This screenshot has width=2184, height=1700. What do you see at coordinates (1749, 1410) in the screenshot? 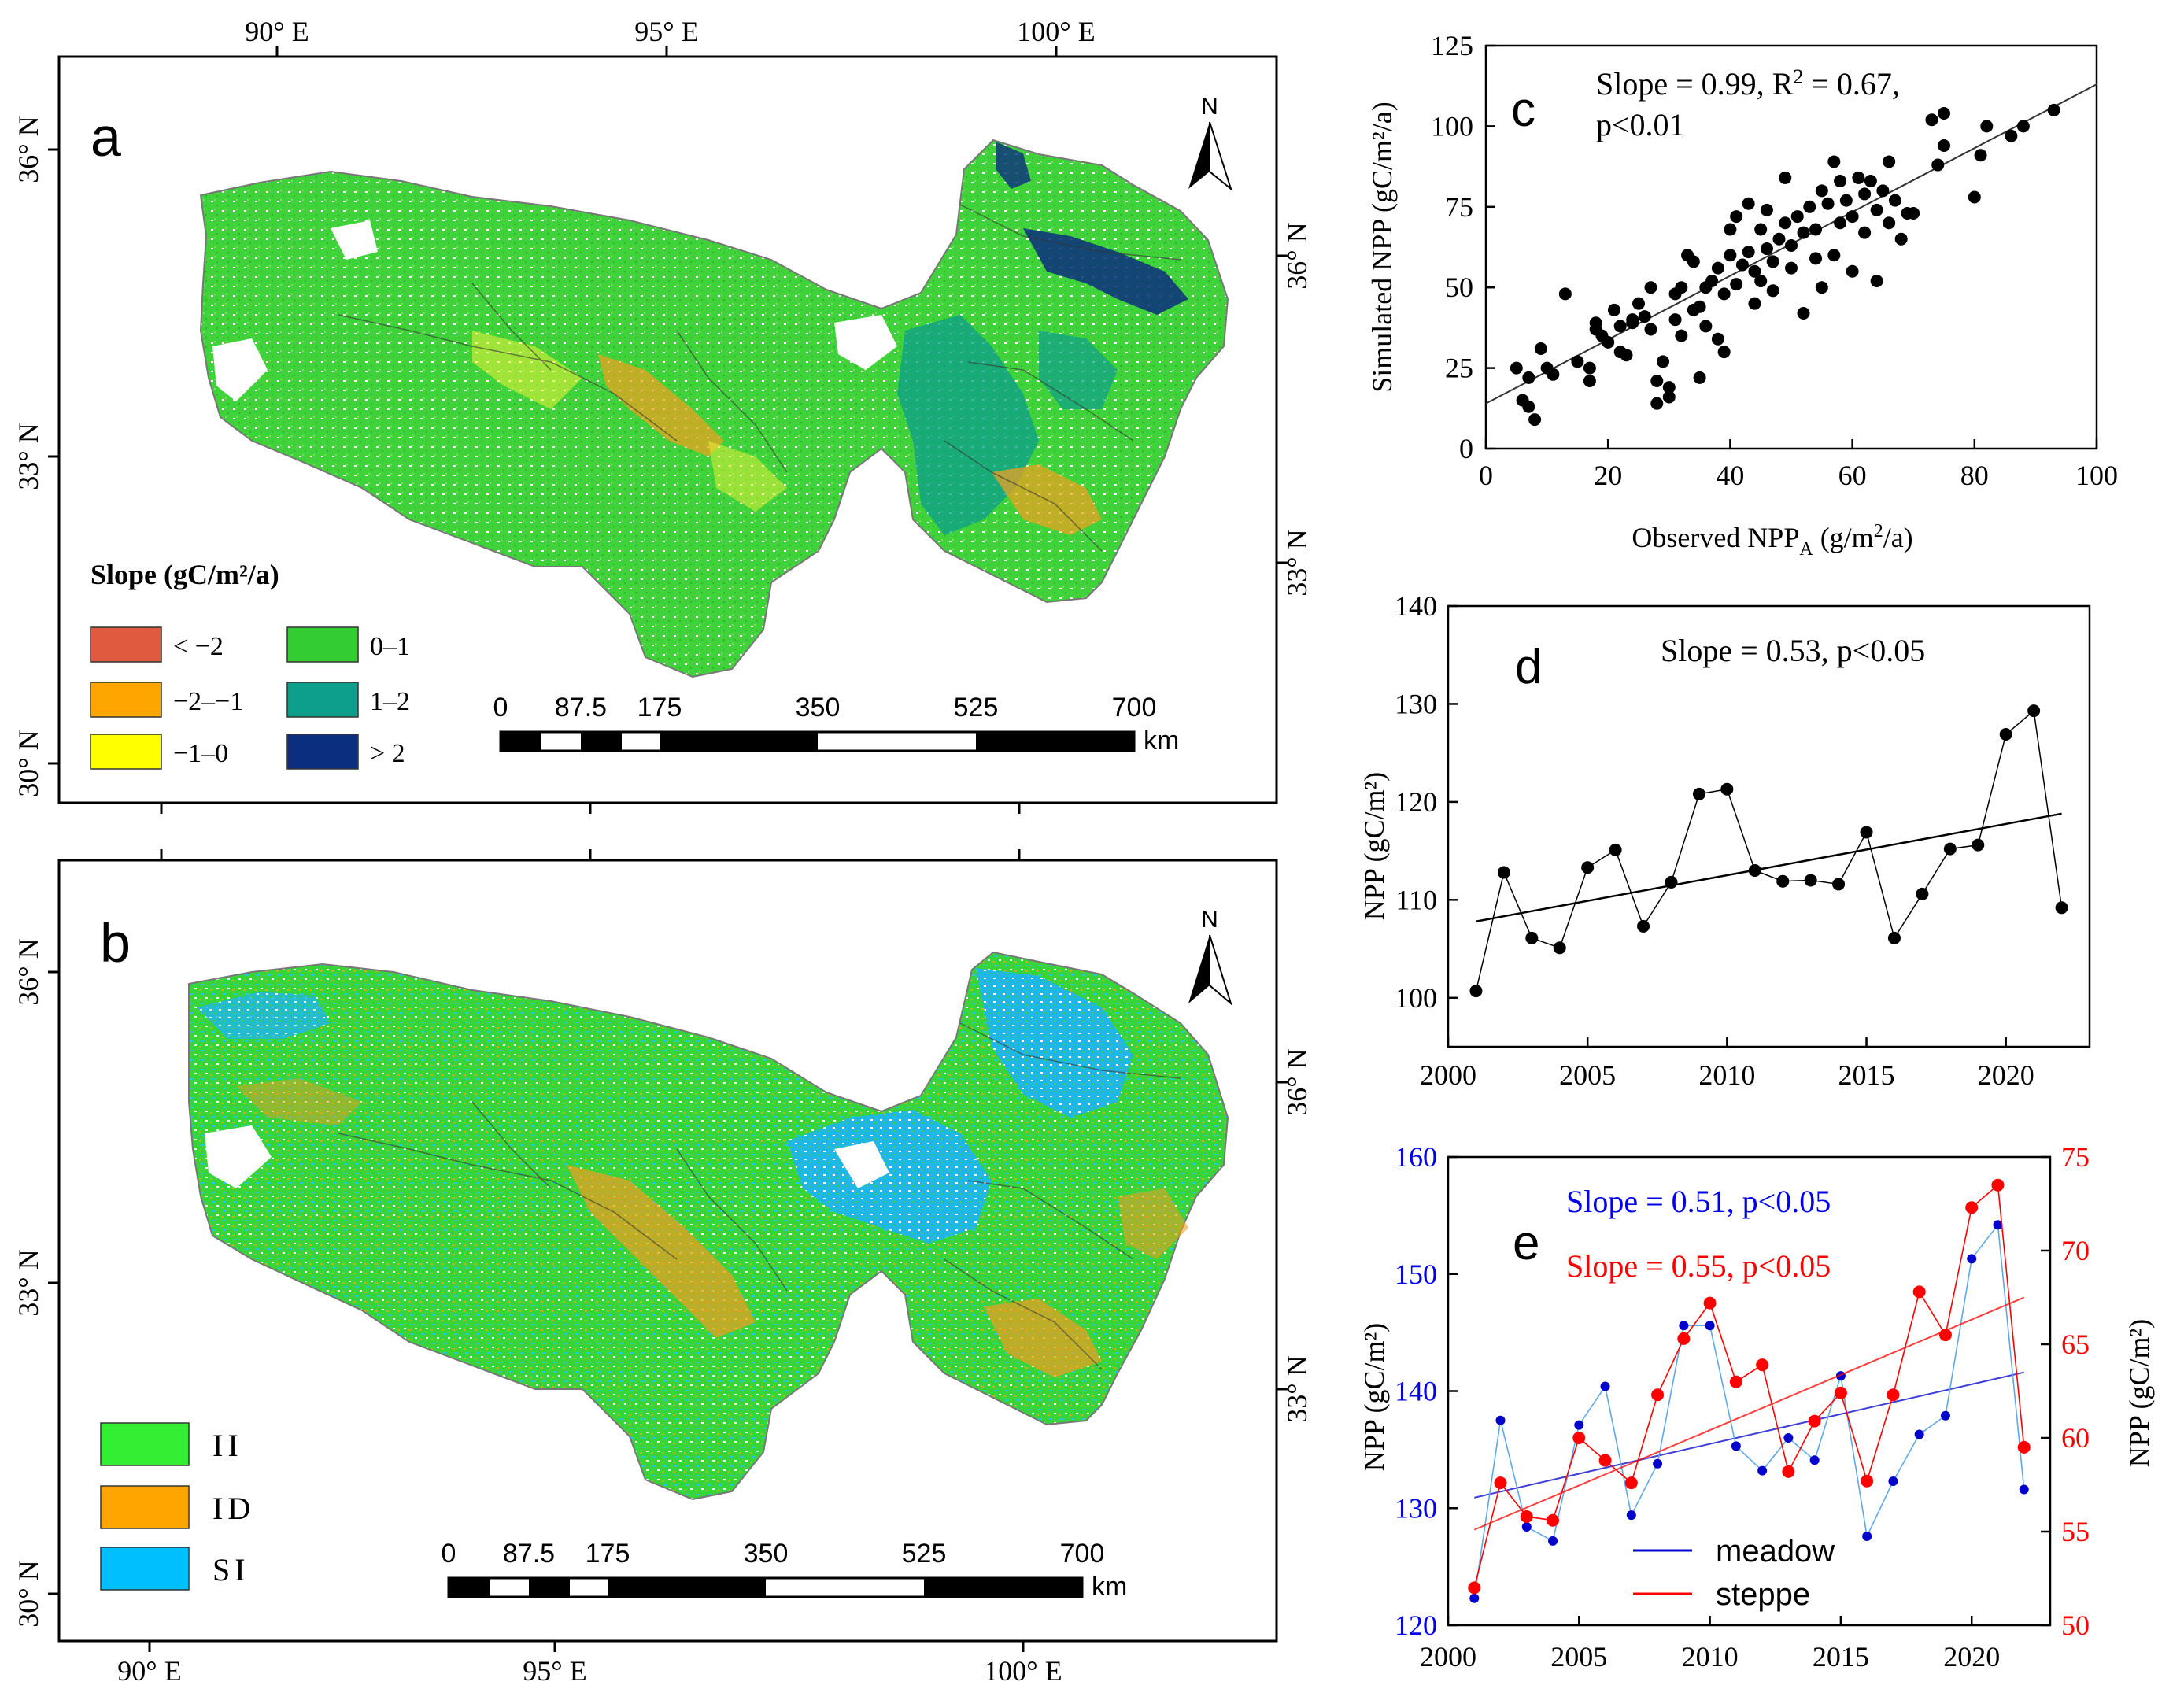
I see `series-line-meadow` at bounding box center [1749, 1410].